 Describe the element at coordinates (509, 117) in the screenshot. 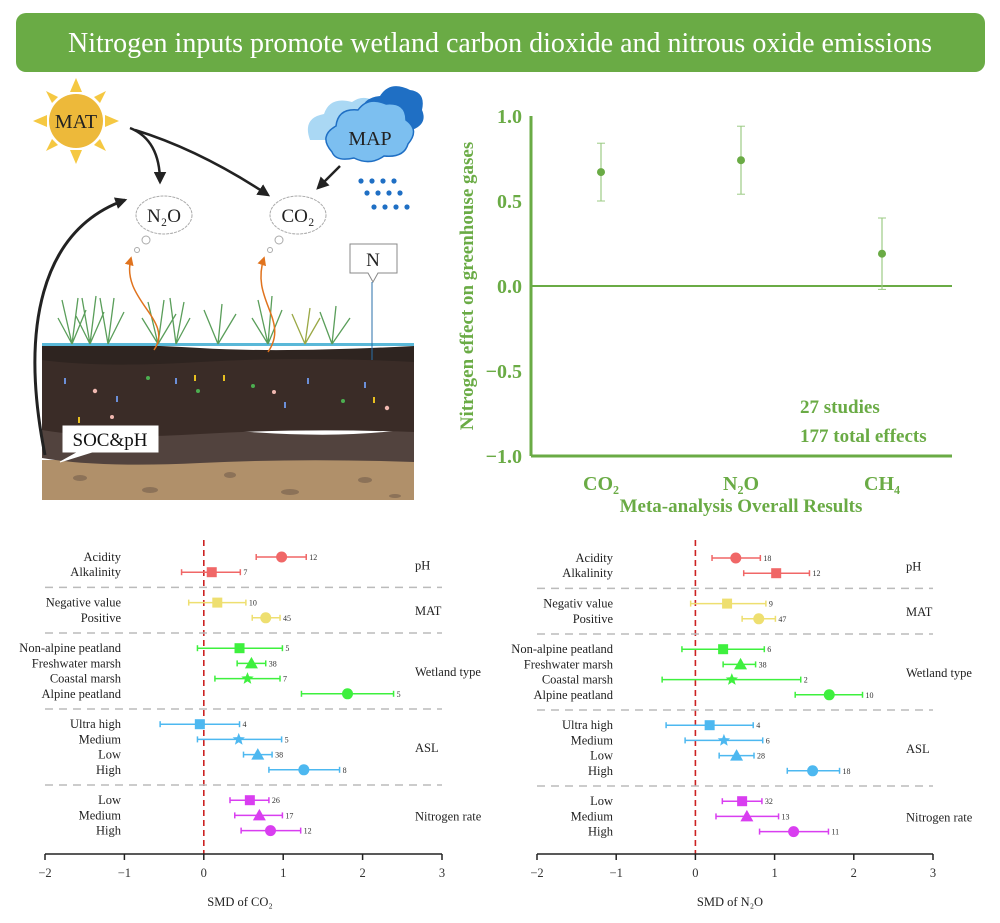

I see `y-tick-label: 1.0` at that location.